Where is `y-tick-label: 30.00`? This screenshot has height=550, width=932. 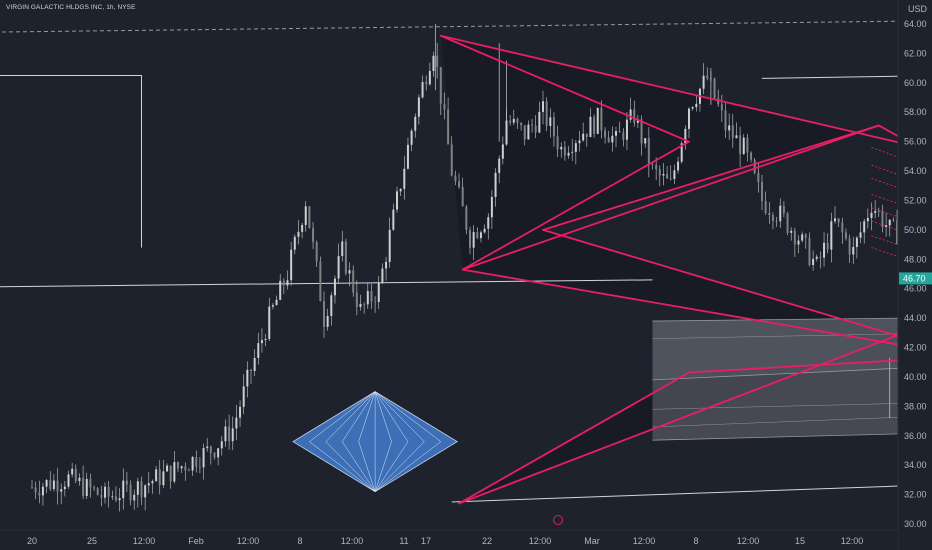
y-tick-label: 30.00 is located at coordinates (915, 524).